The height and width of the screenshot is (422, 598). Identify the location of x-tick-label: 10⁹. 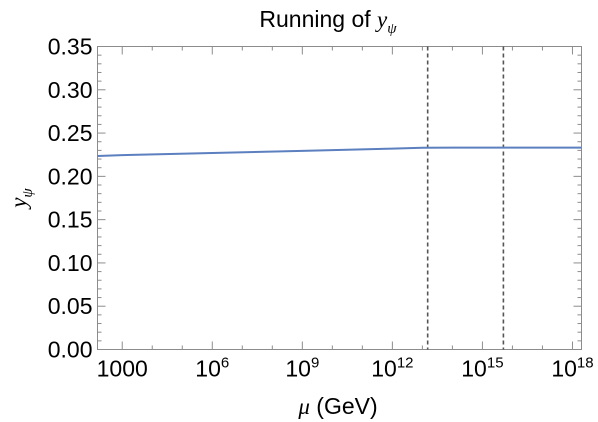
(302, 368).